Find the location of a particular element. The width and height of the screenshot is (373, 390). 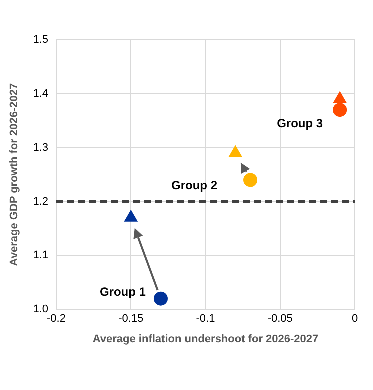

annotation: Group 1 is located at coordinates (123, 292).